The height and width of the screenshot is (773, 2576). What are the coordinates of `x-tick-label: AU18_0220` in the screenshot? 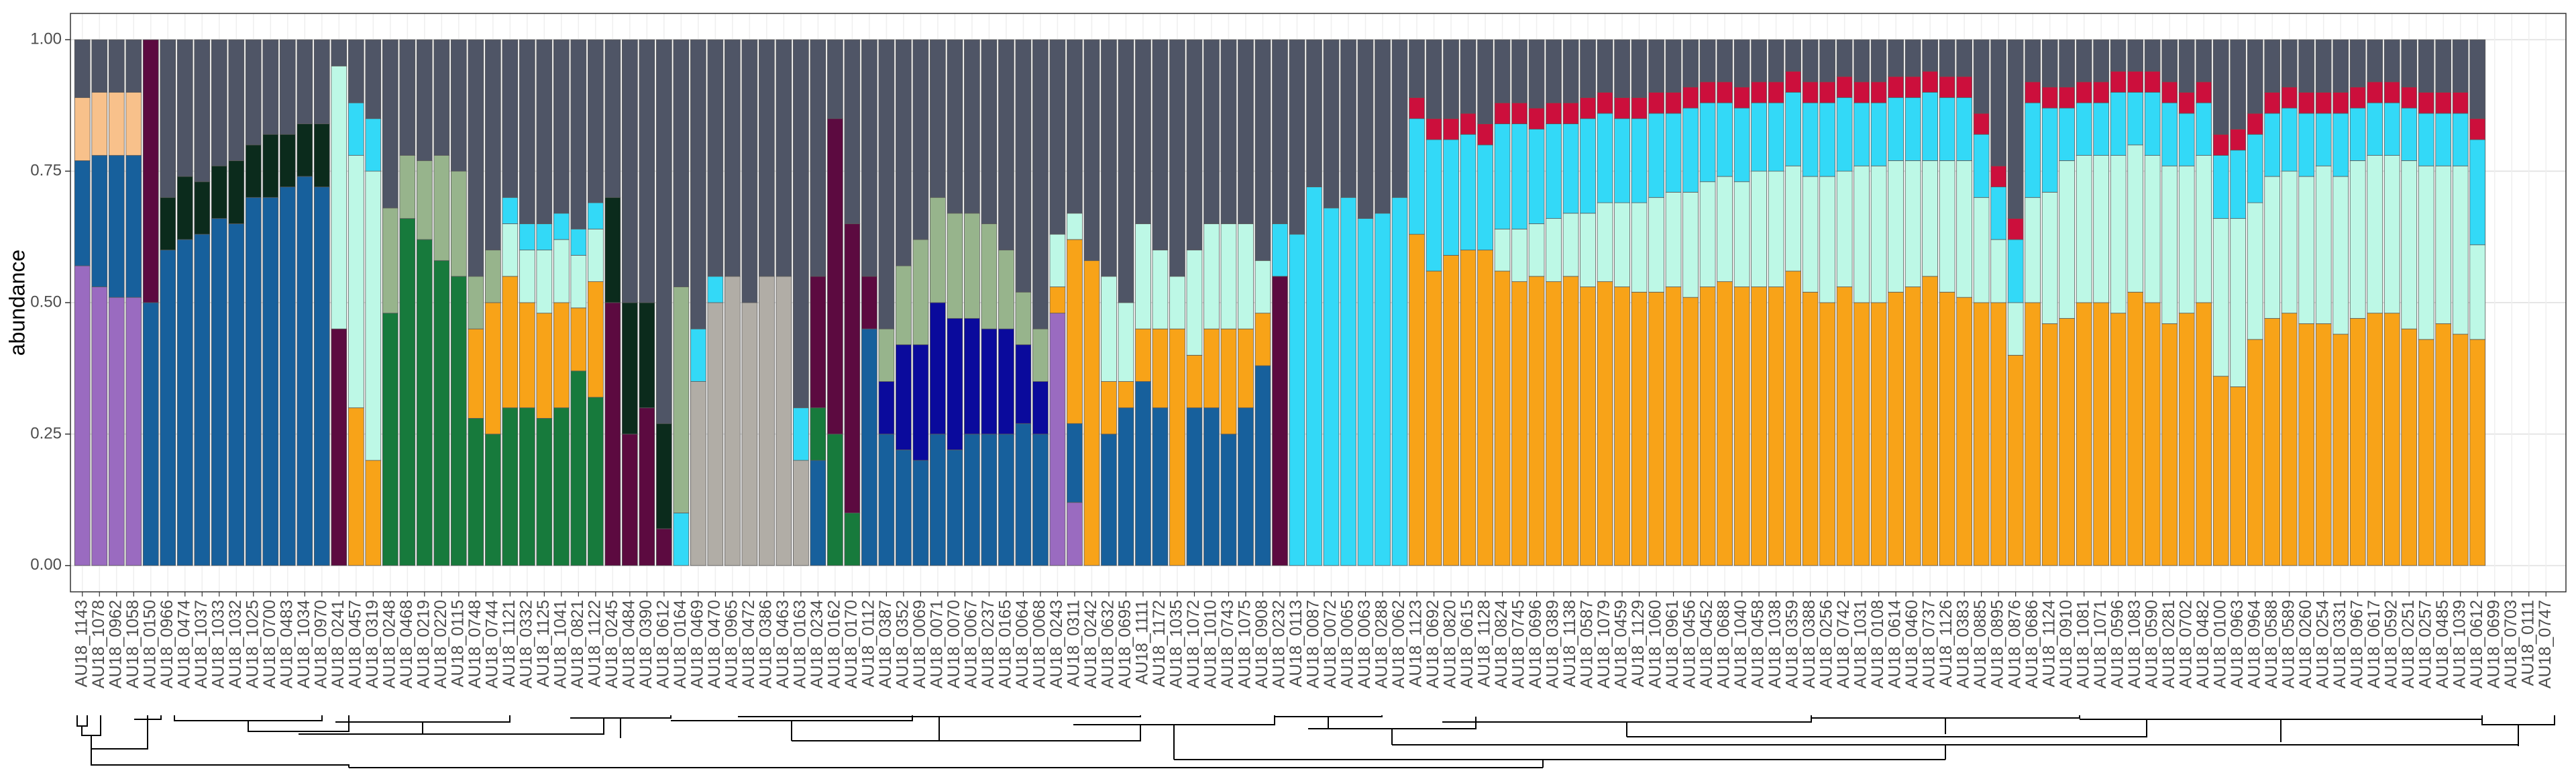 It's located at (440, 644).